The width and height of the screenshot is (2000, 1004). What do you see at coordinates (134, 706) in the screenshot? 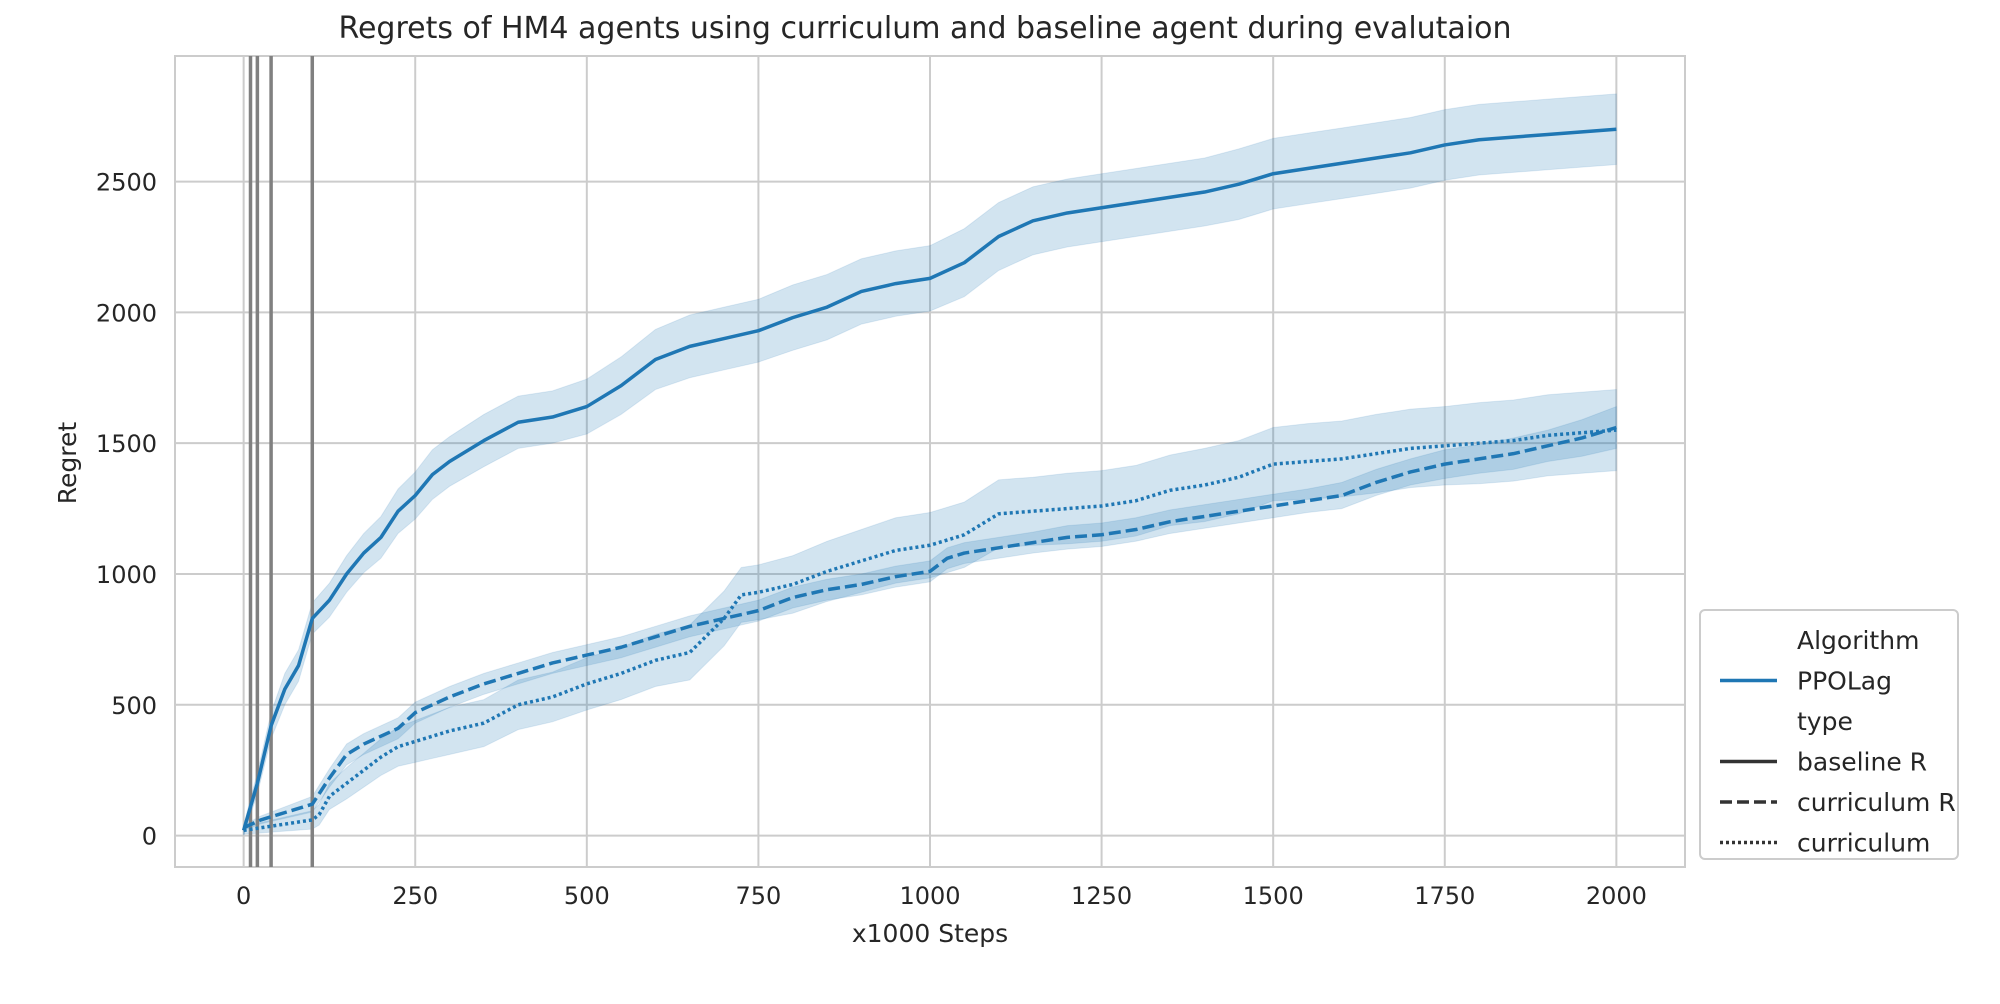
I see `y-tick-label: 500` at bounding box center [134, 706].